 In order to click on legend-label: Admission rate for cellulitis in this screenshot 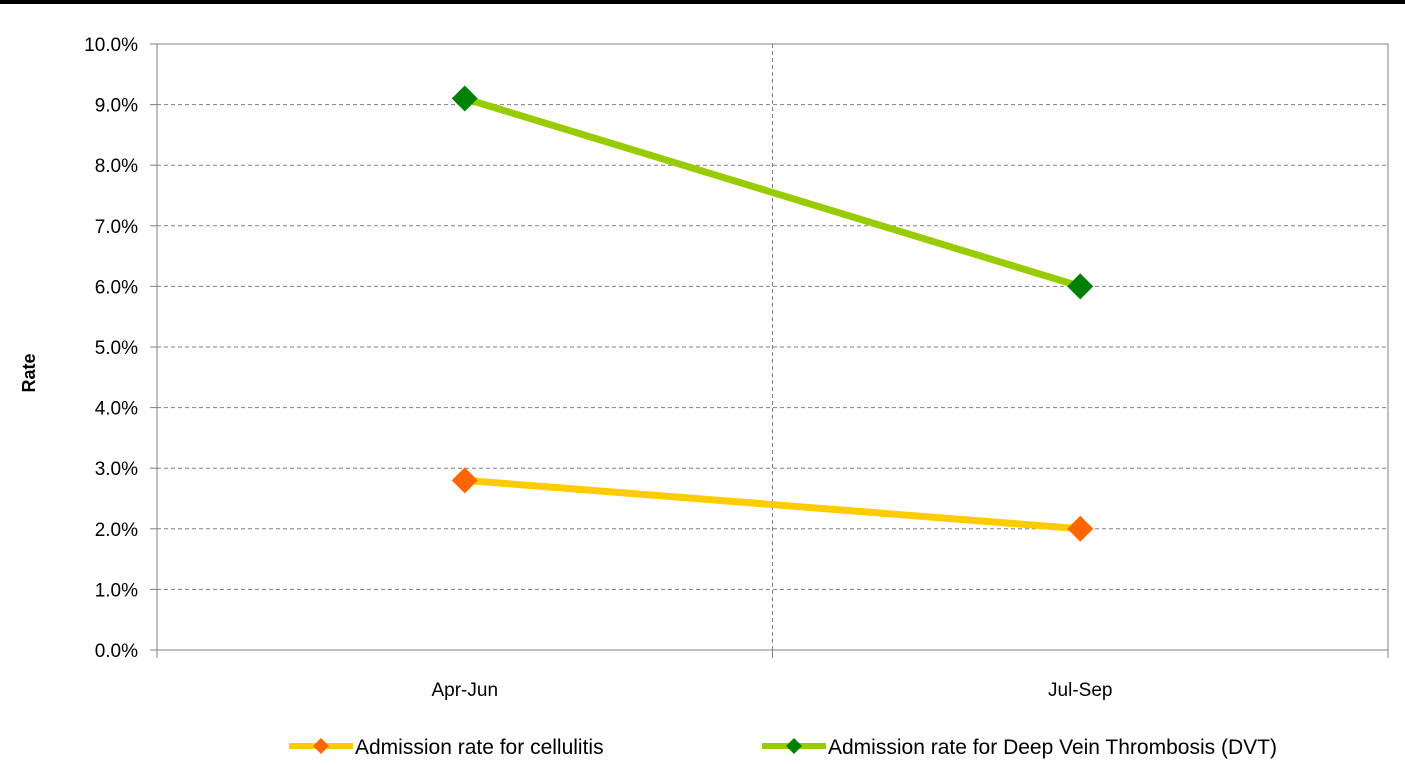, I will do `click(479, 747)`.